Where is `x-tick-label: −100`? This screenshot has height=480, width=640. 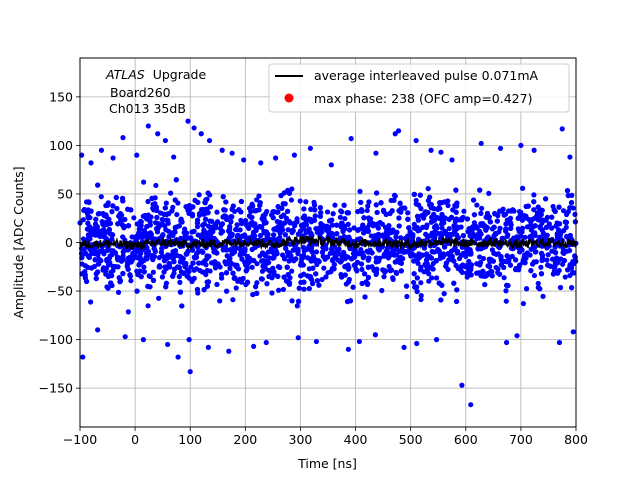
x-tick-label: −100 is located at coordinates (80, 439).